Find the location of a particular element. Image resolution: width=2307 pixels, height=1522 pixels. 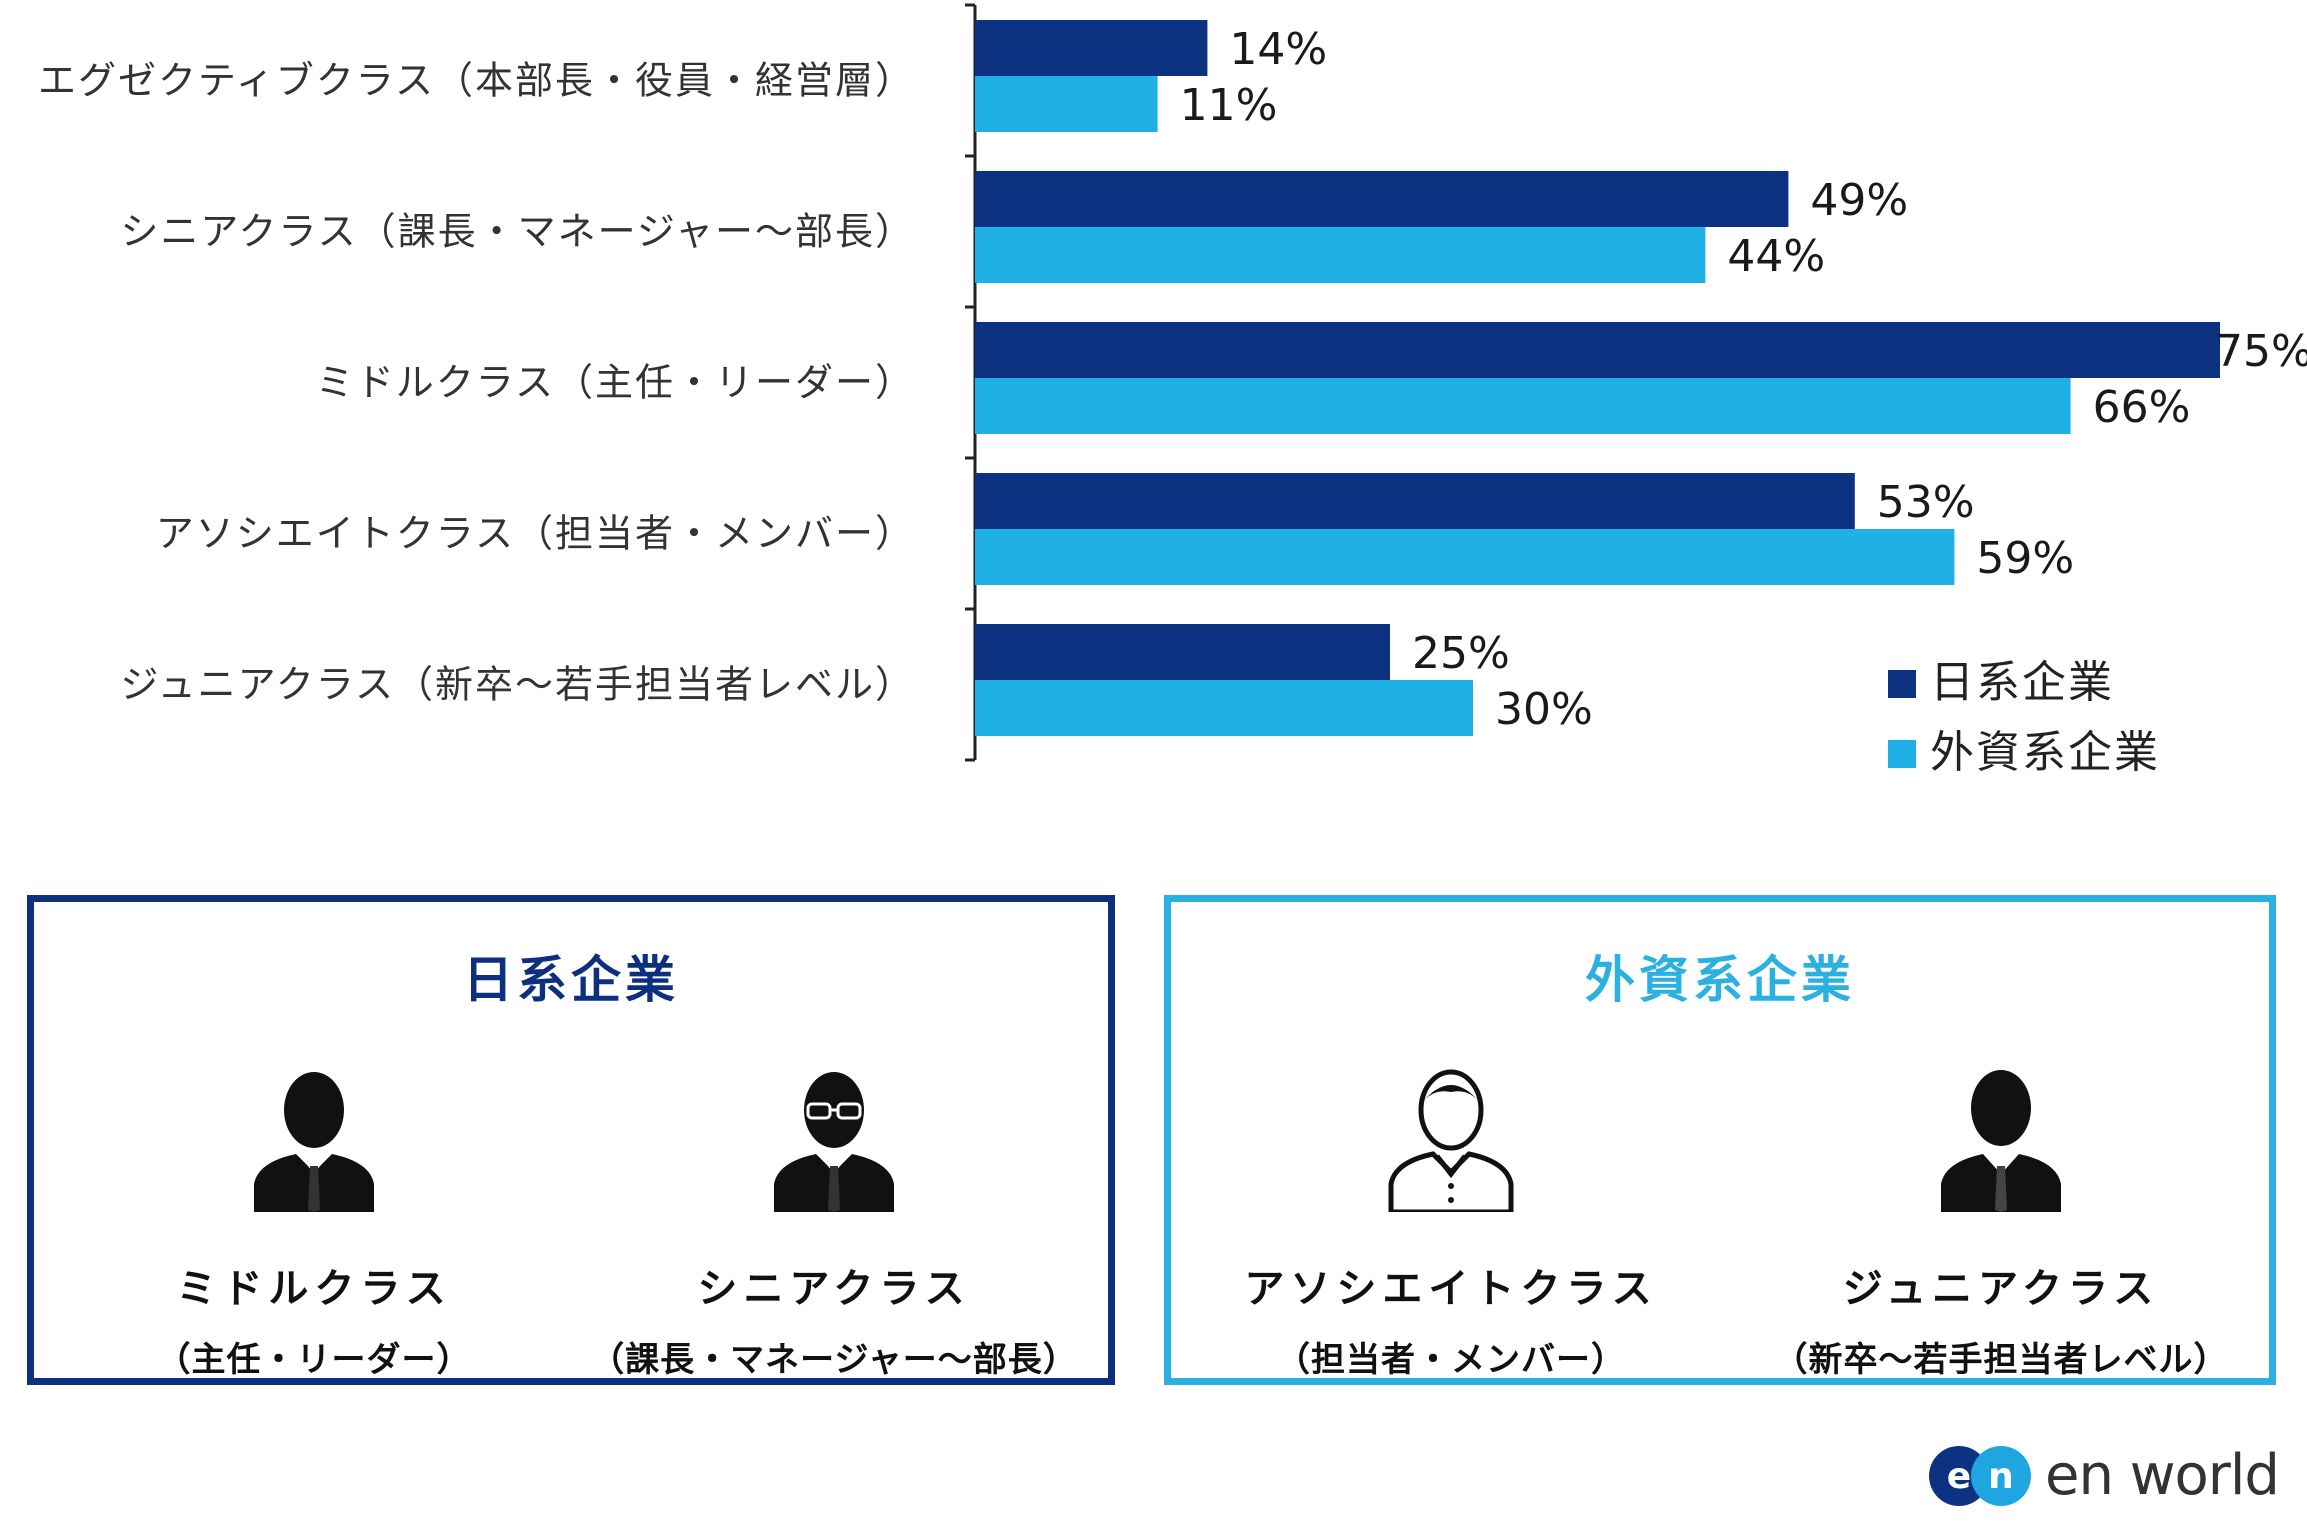

value-label: 14% is located at coordinates (1278, 49).